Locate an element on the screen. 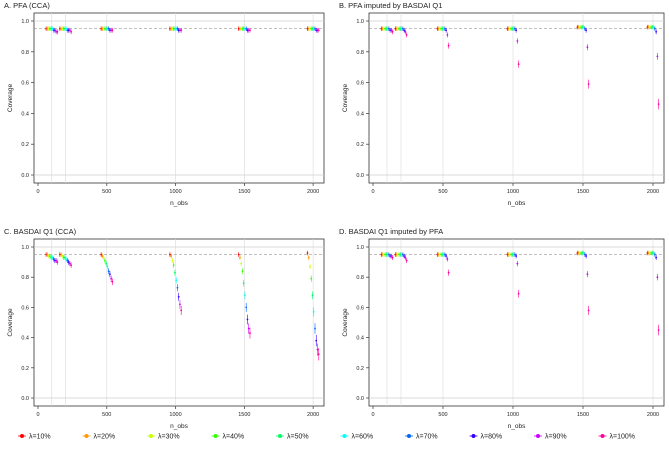 This screenshot has width=669, height=455. panel-title: B. PFA imputed by BASDAI Q1 is located at coordinates (390, 5).